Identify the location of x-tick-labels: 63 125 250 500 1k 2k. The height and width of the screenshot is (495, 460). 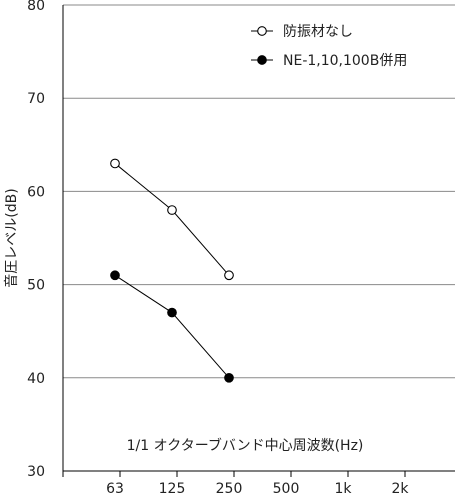
(257, 488).